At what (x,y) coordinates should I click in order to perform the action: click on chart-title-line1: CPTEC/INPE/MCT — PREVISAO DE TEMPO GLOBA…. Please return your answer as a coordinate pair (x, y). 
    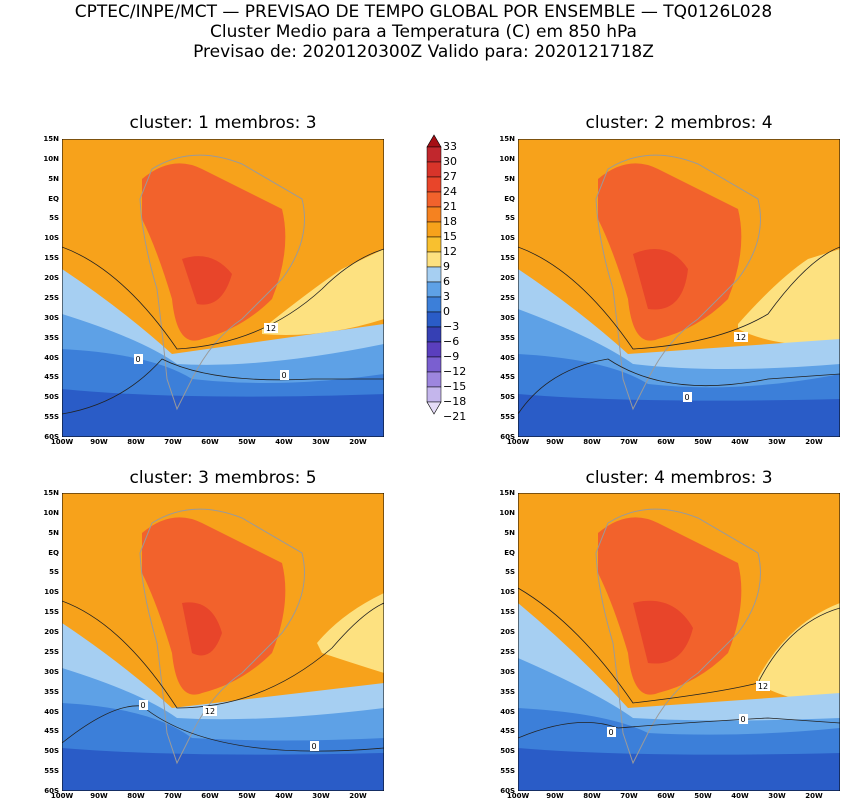
    Looking at the image, I should click on (423, 12).